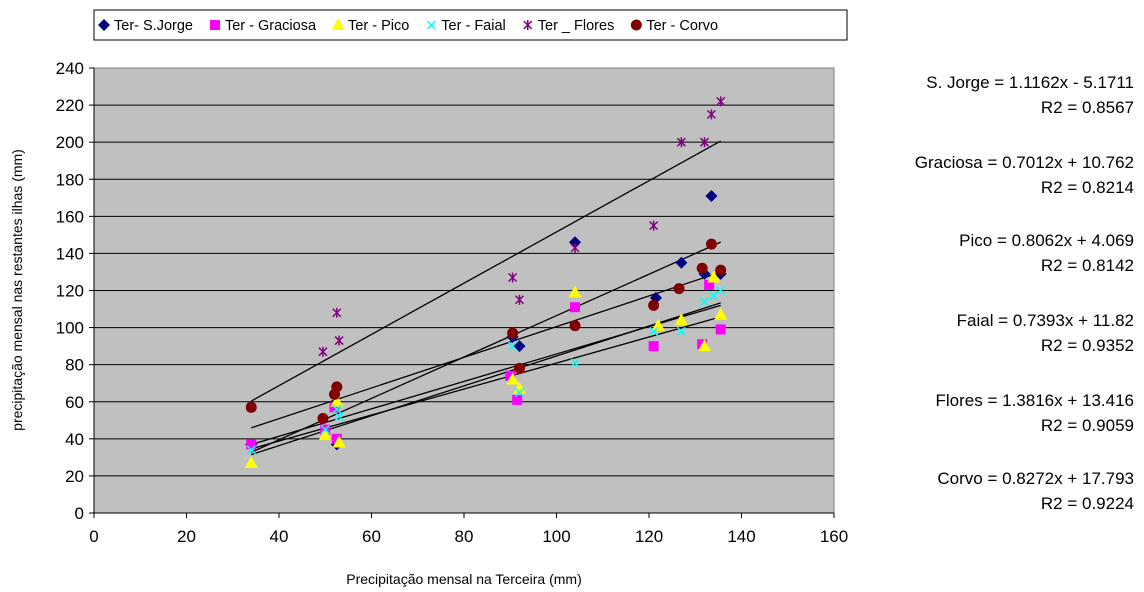 This screenshot has height=592, width=1144. Describe the element at coordinates (1087, 265) in the screenshot. I see `r-squared-text: R2 = 0.8142` at that location.